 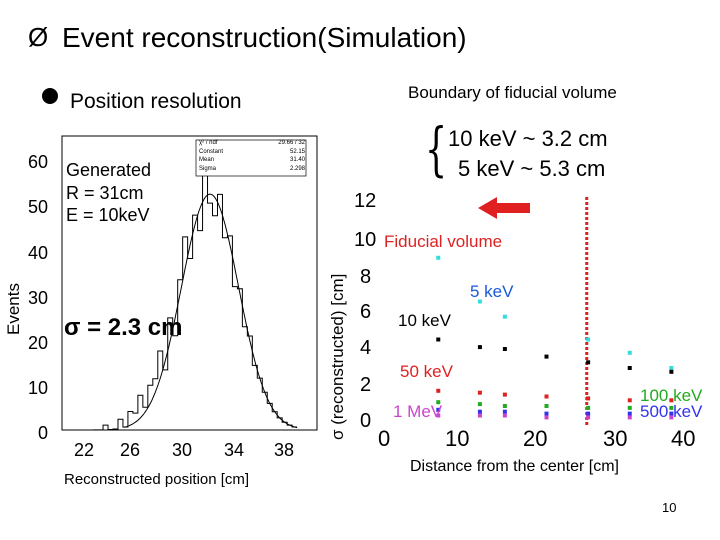 What do you see at coordinates (671, 395) in the screenshot?
I see `series-label-100kev: 100 keV` at bounding box center [671, 395].